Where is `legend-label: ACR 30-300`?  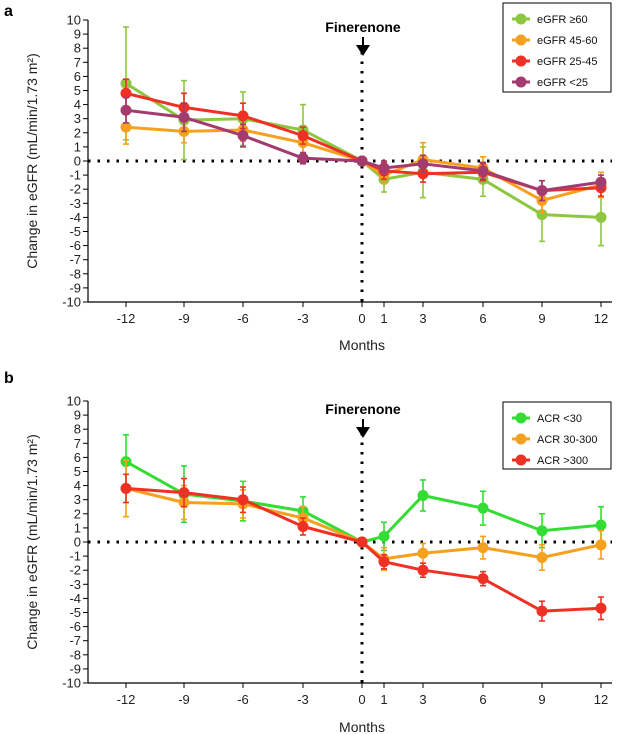
legend-label: ACR 30-300 is located at coordinates (567, 440).